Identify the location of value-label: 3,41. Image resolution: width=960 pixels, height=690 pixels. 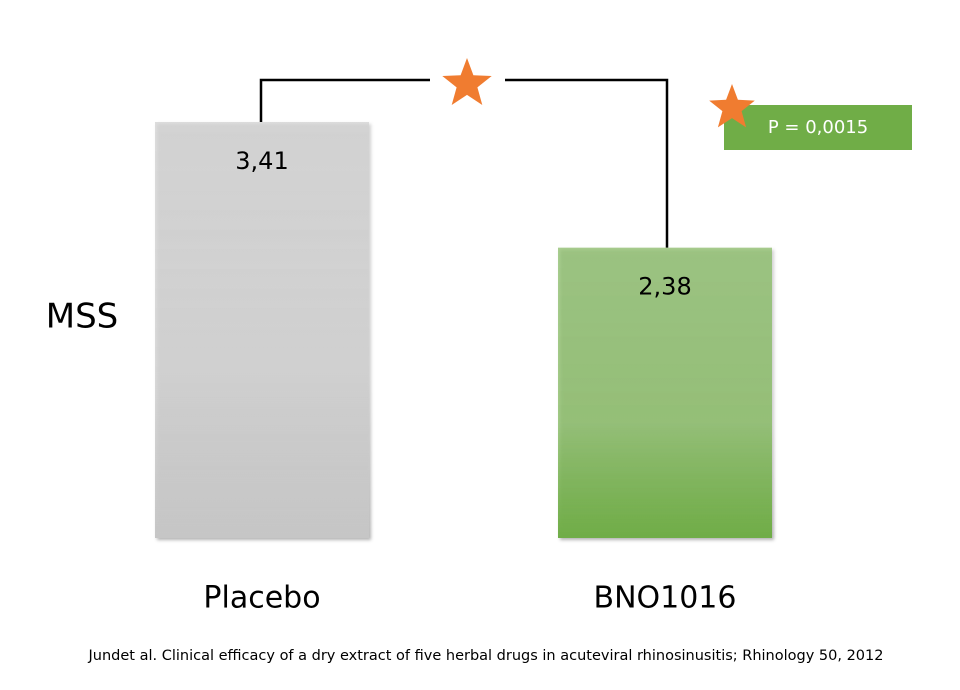
(261, 161).